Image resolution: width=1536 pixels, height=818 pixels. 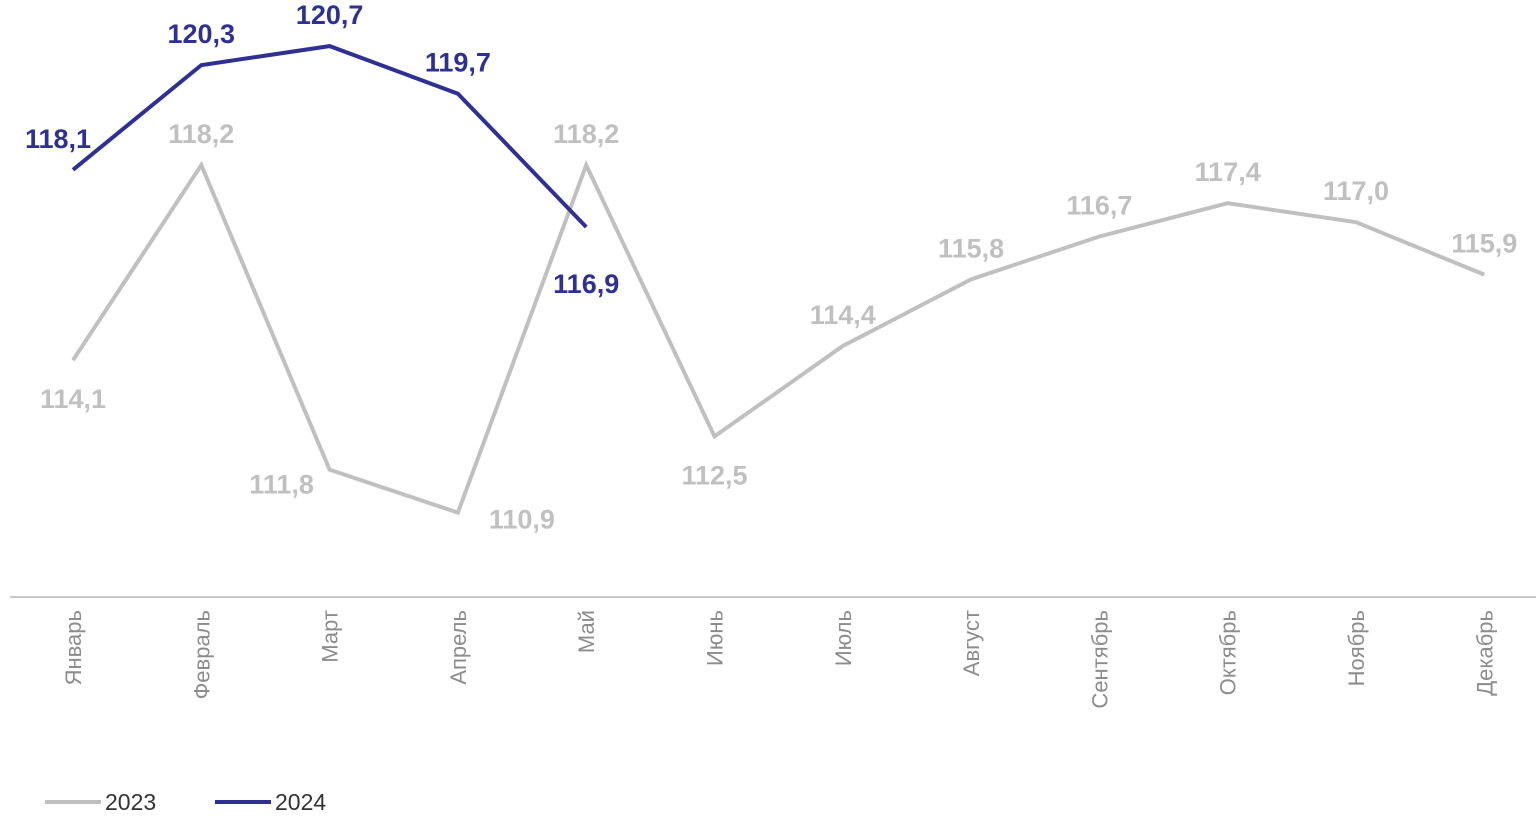 What do you see at coordinates (715, 638) in the screenshot?
I see `x-tick-label: Июнь` at bounding box center [715, 638].